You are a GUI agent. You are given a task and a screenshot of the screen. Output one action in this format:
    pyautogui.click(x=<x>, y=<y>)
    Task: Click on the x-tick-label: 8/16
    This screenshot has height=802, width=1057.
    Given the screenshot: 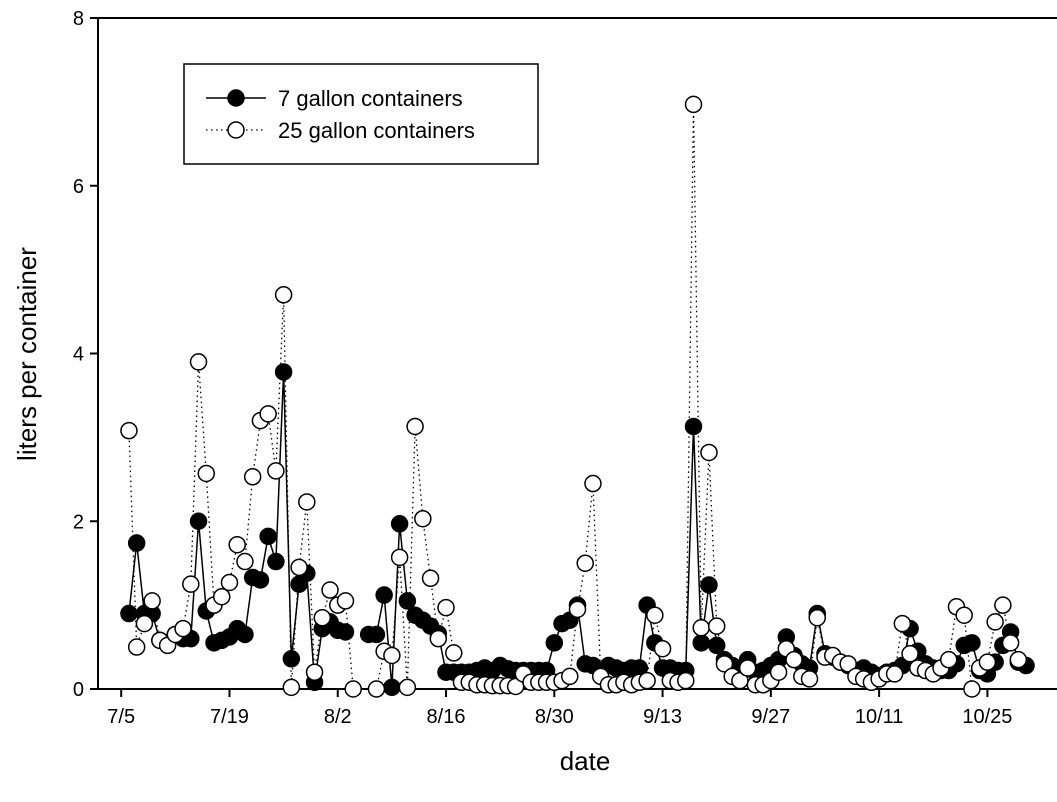 What is the action you would take?
    pyautogui.click(x=446, y=717)
    